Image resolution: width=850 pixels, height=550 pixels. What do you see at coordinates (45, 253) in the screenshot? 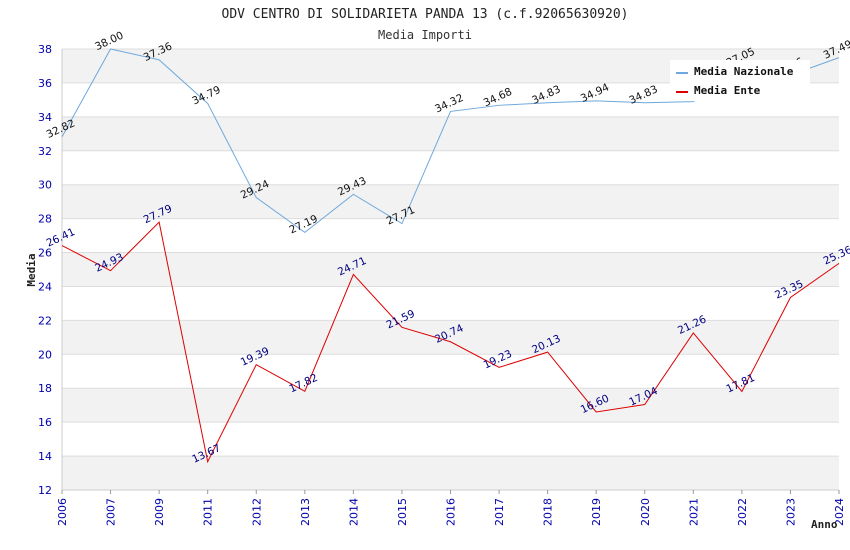
I see `y-tick-label: 26` at bounding box center [45, 253].